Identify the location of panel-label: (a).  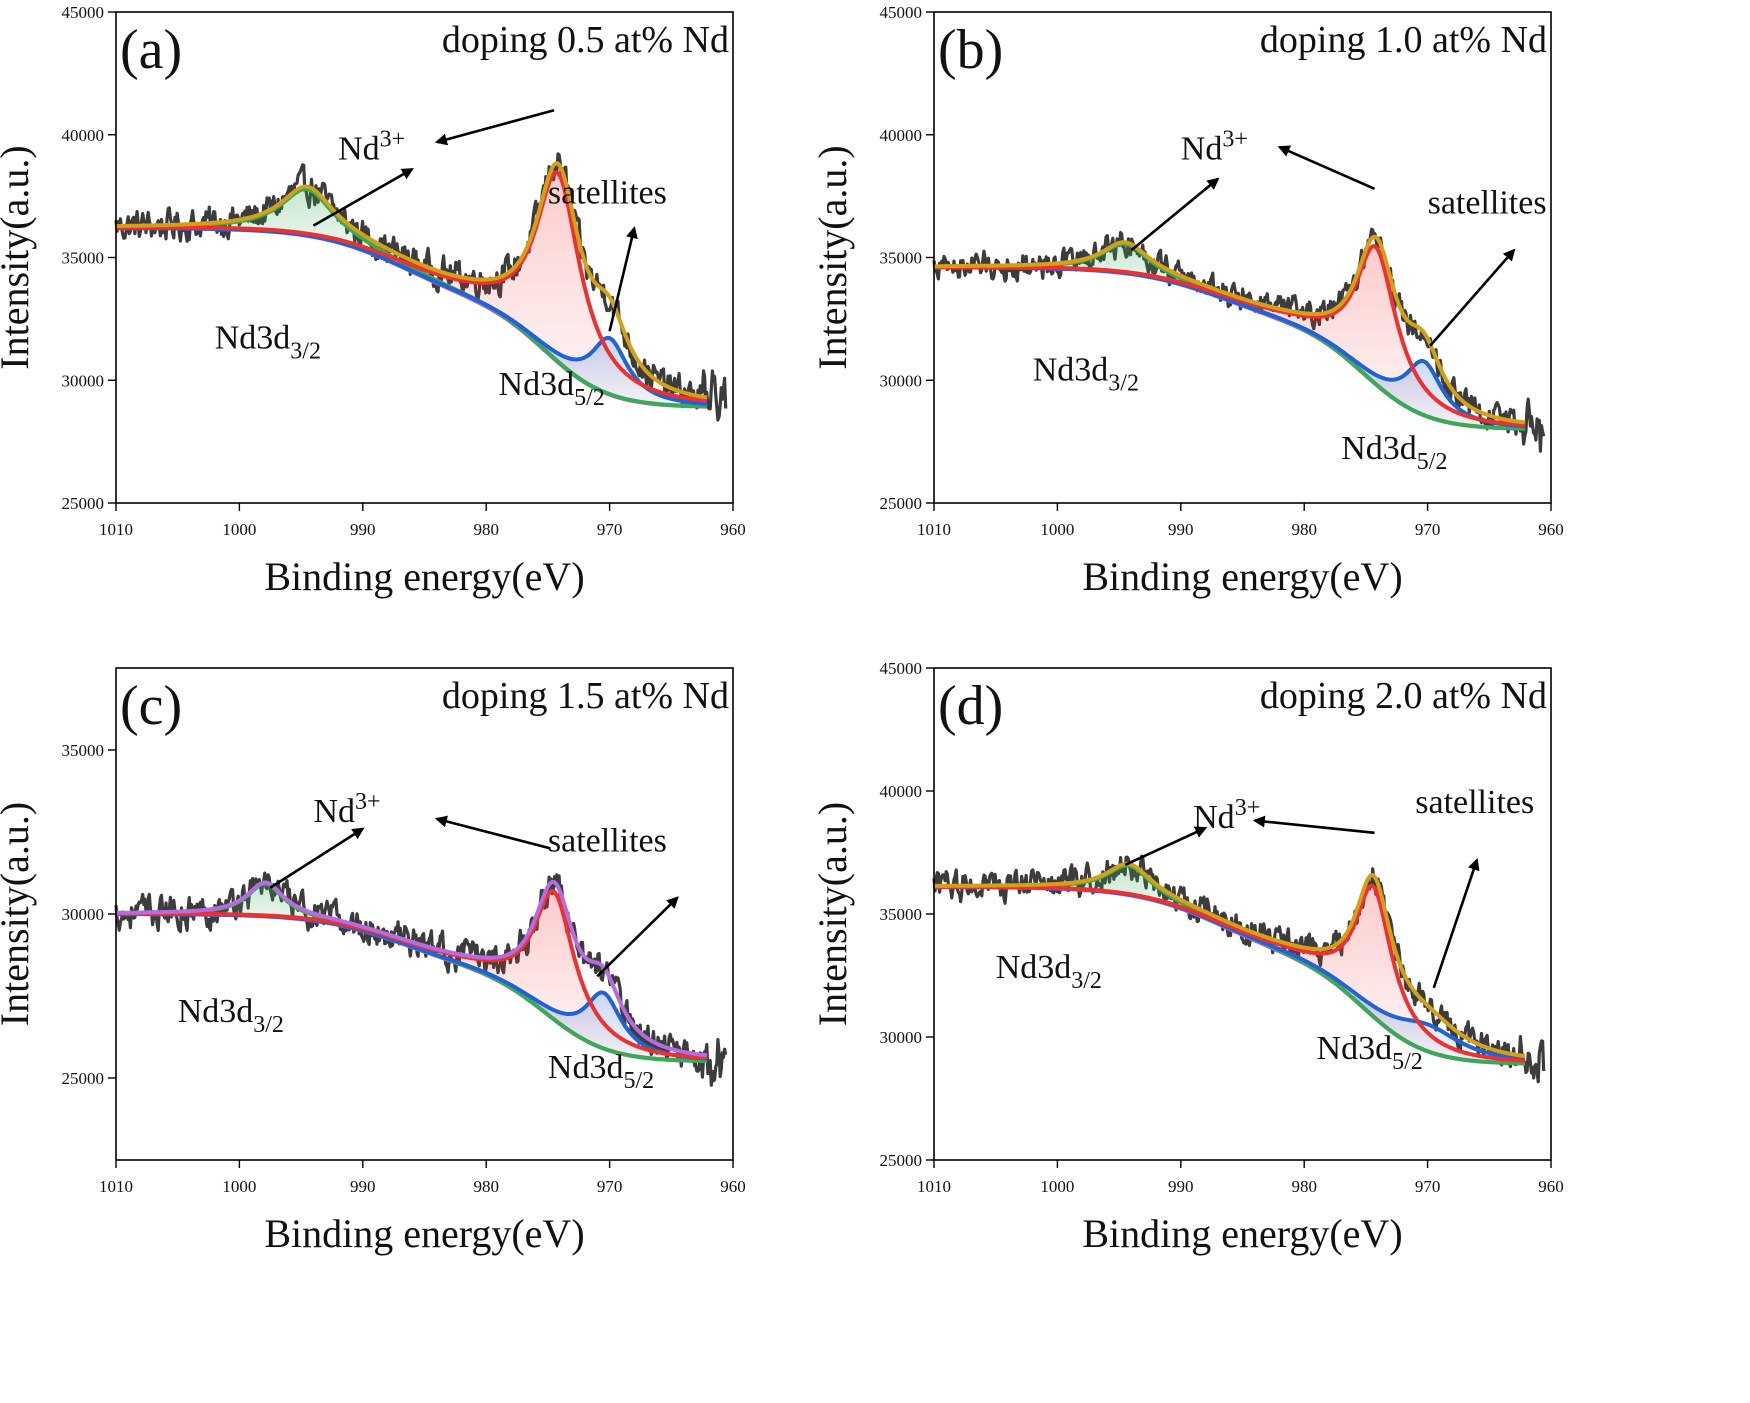
(151, 50).